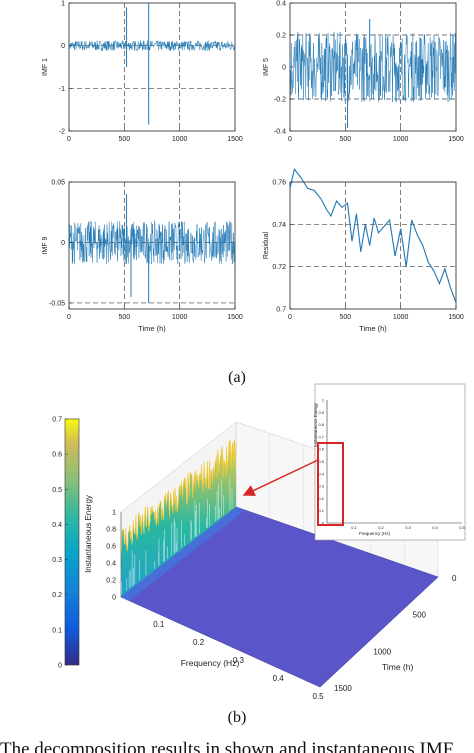 The width and height of the screenshot is (474, 753). I want to click on z-tick-label: 1, so click(114, 513).